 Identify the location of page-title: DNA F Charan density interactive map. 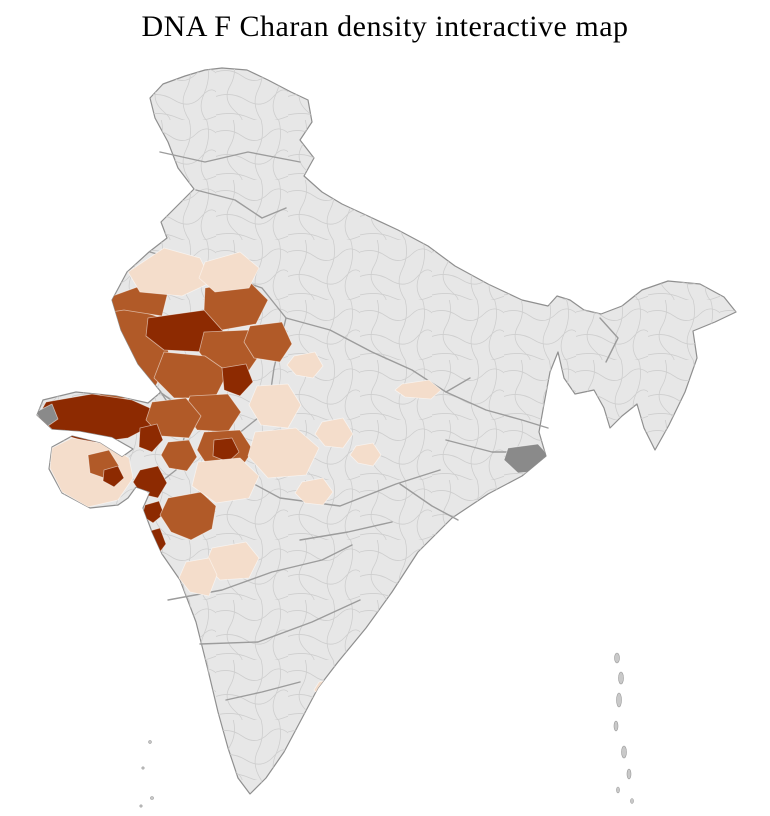
(385, 26).